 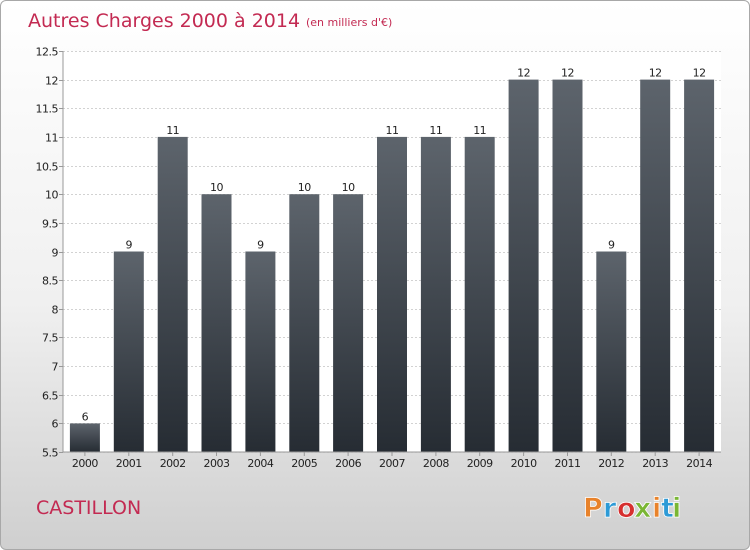 What do you see at coordinates (216, 323) in the screenshot?
I see `bar-2003` at bounding box center [216, 323].